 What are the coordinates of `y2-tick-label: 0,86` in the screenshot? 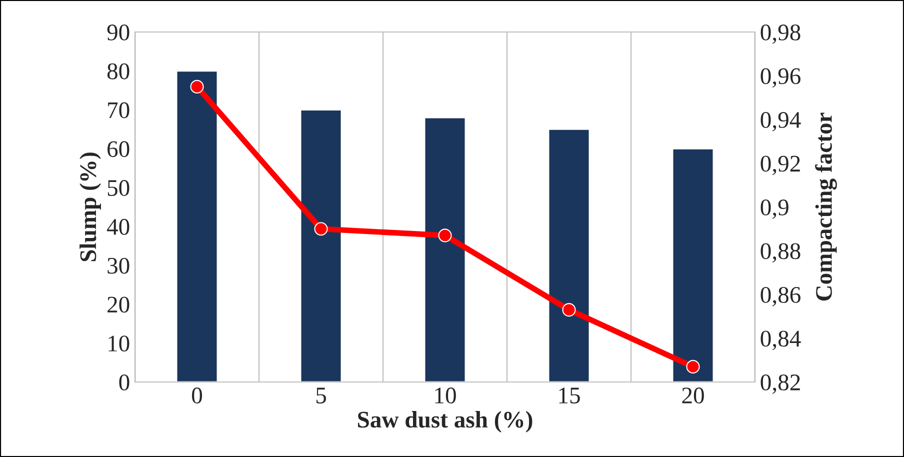 It's located at (780, 296).